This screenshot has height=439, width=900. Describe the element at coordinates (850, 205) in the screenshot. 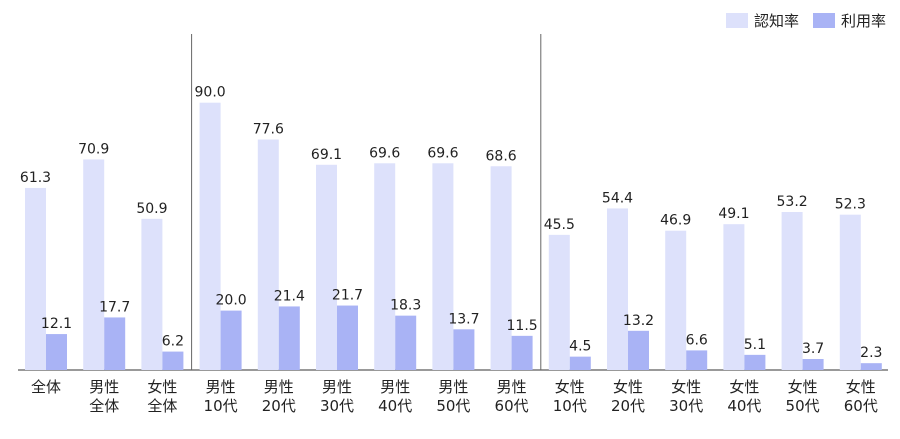

I see `awareness-value-label-14: 52.3` at that location.